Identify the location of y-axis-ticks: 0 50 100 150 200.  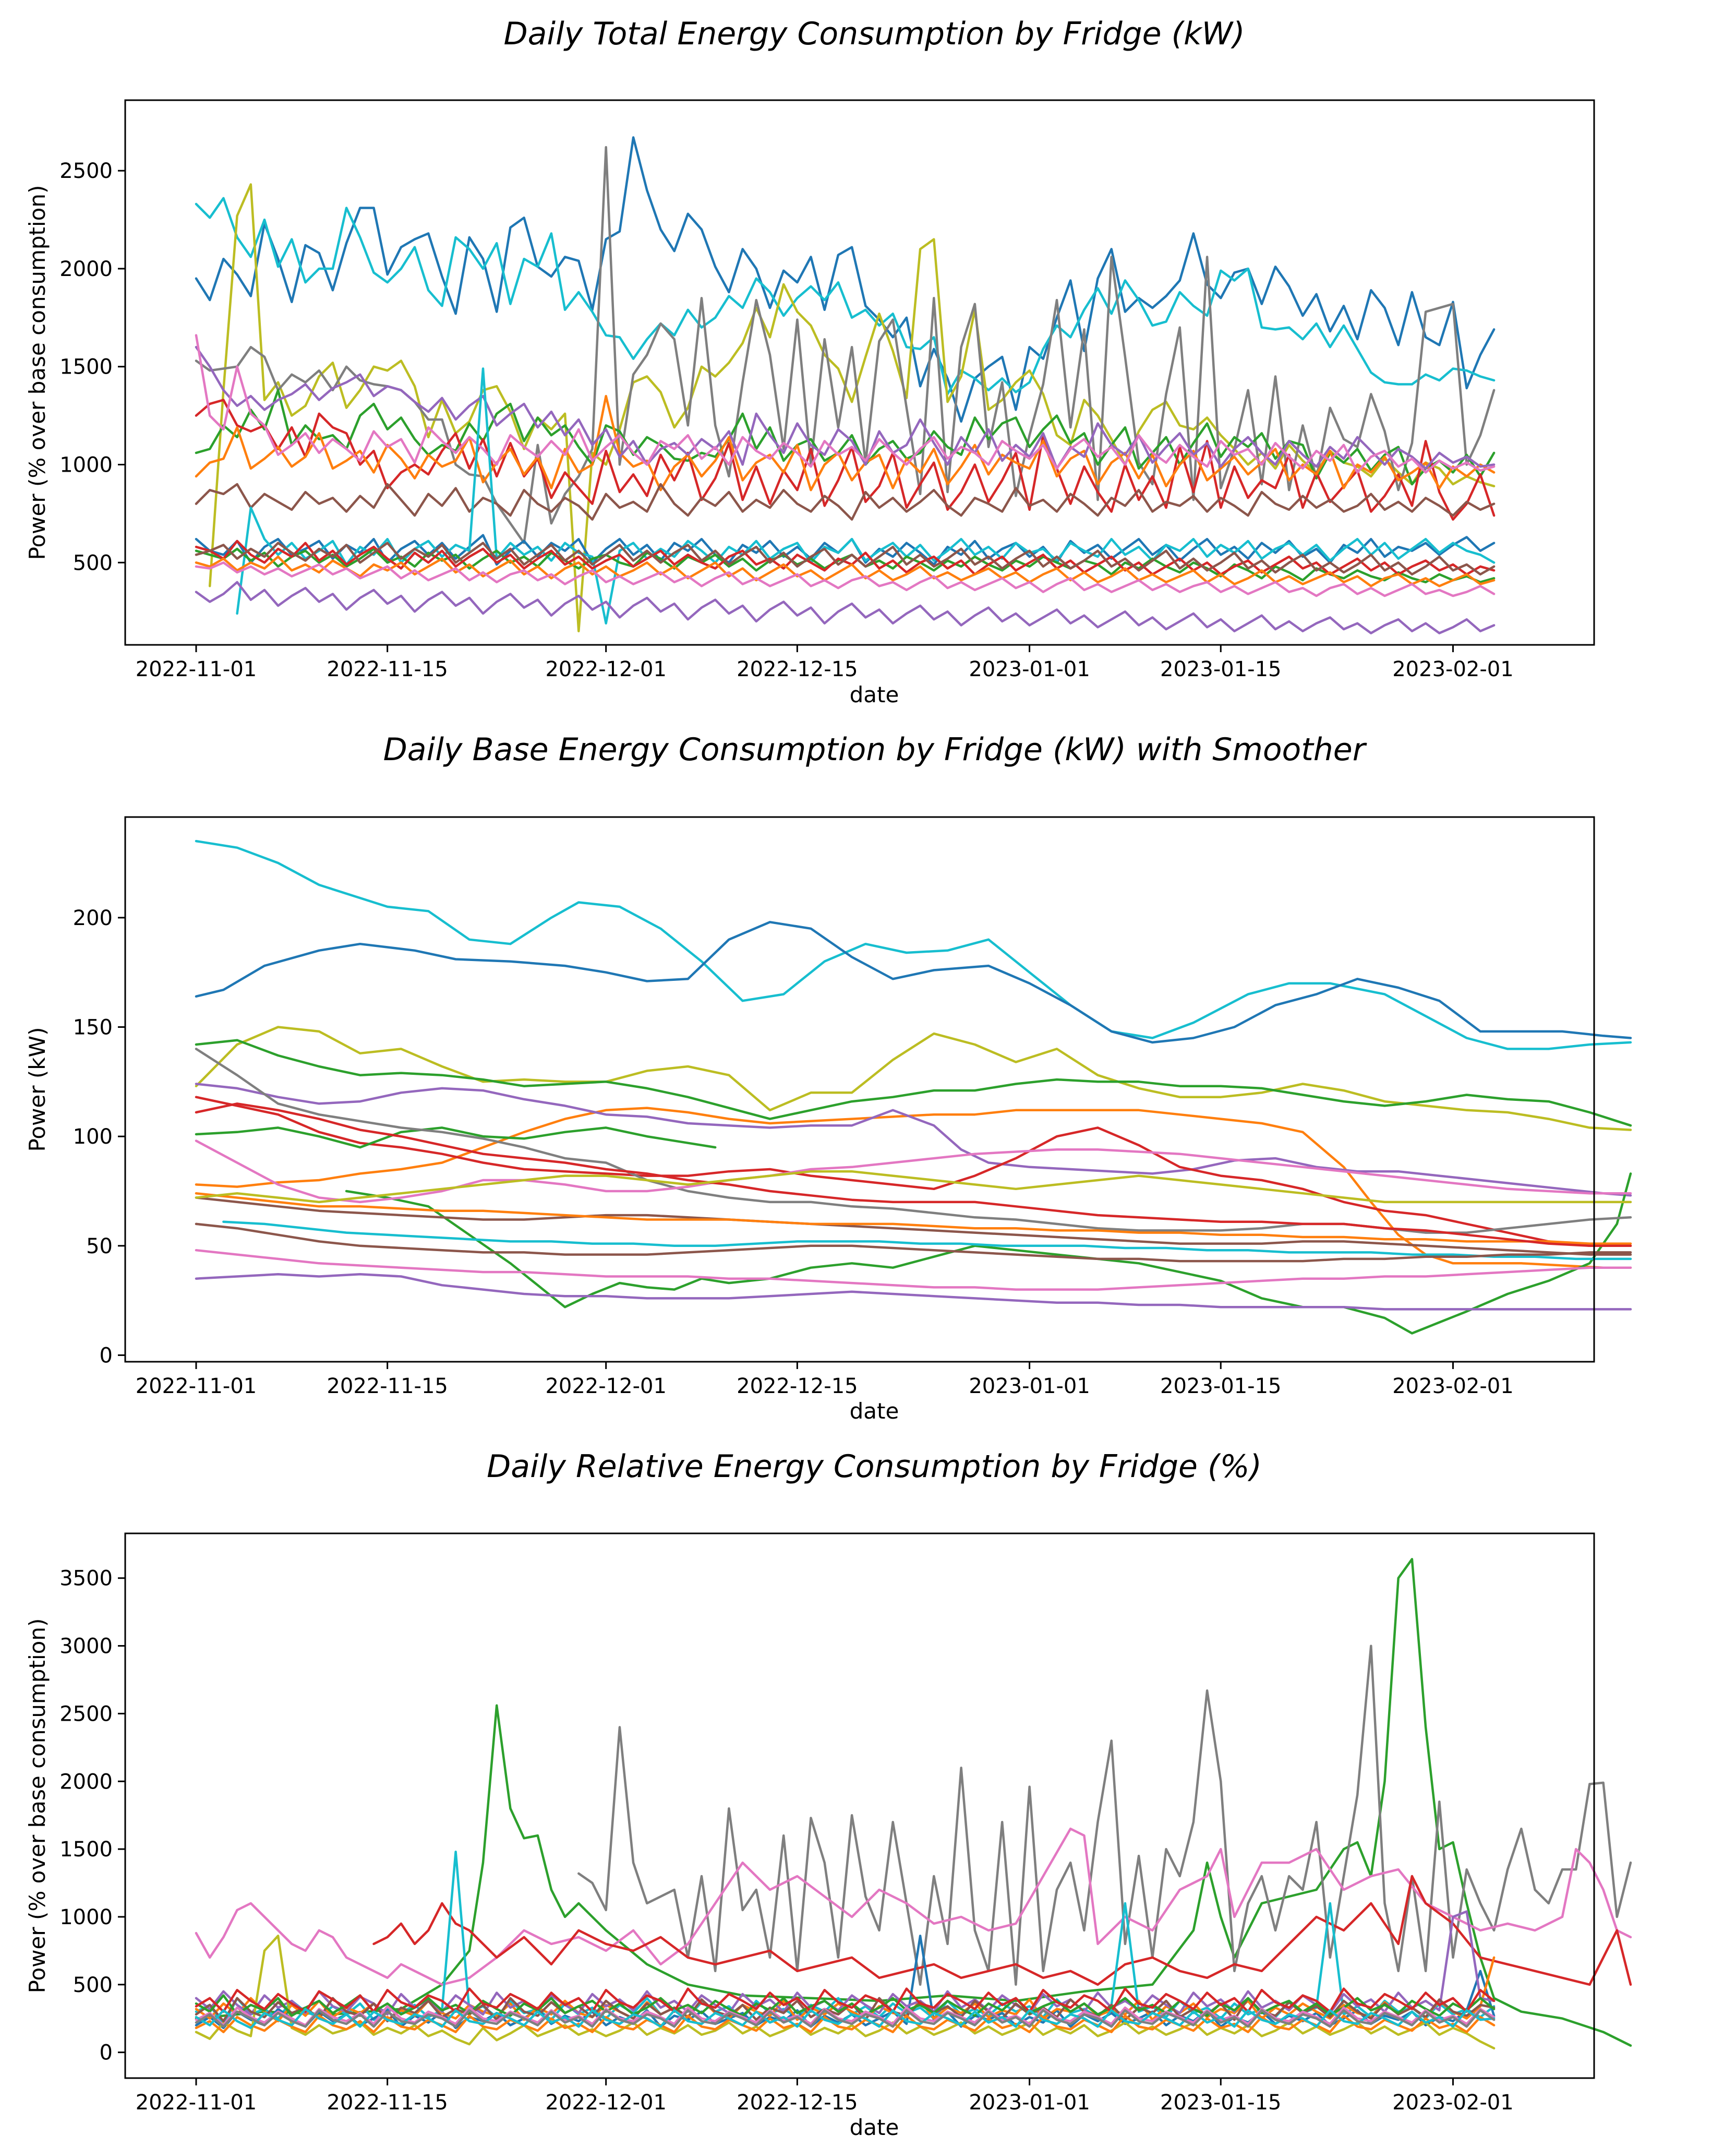
(99, 1137).